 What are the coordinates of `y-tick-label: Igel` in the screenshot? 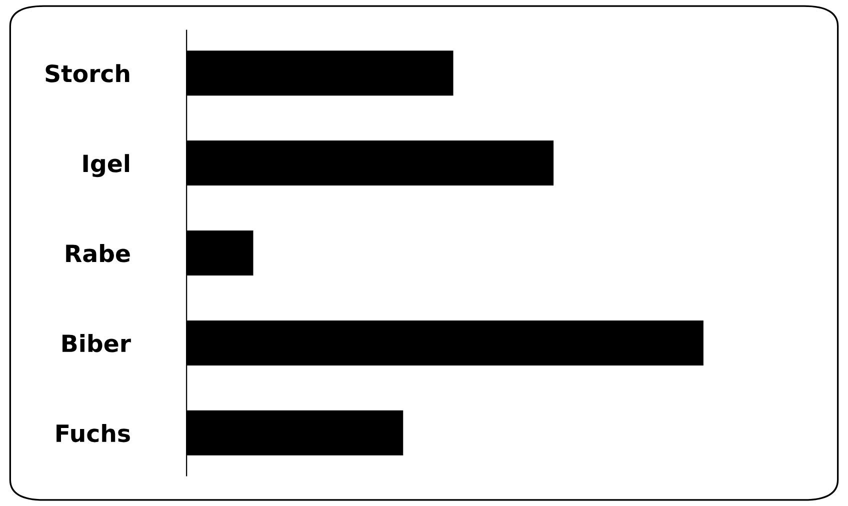 It's located at (106, 166).